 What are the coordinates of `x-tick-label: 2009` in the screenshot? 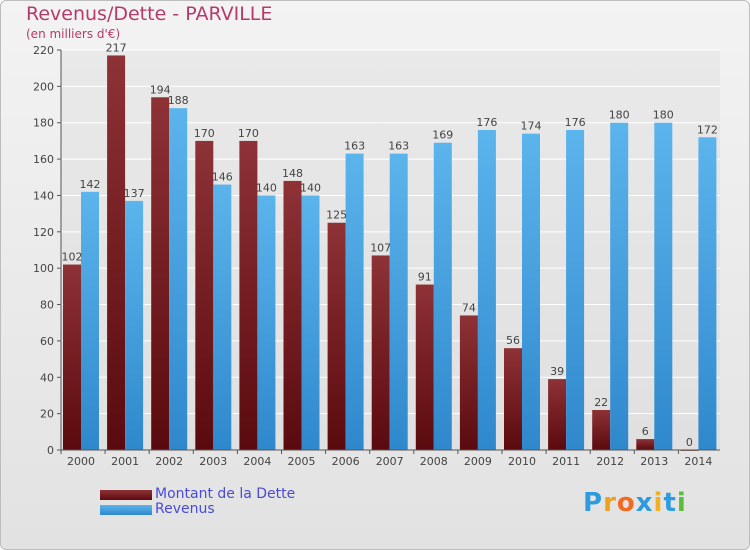 It's located at (478, 461).